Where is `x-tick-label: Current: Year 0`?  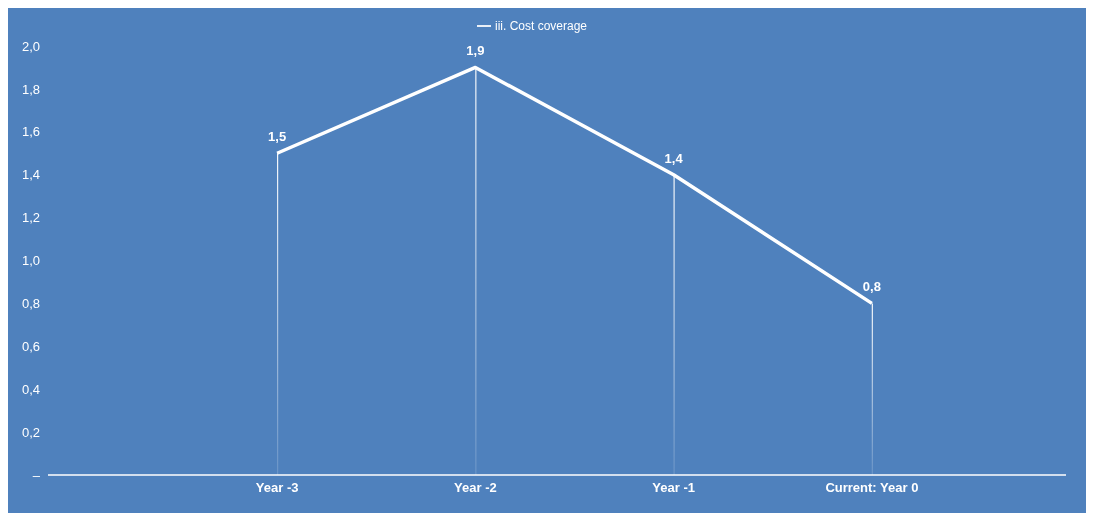 x-tick-label: Current: Year 0 is located at coordinates (872, 488).